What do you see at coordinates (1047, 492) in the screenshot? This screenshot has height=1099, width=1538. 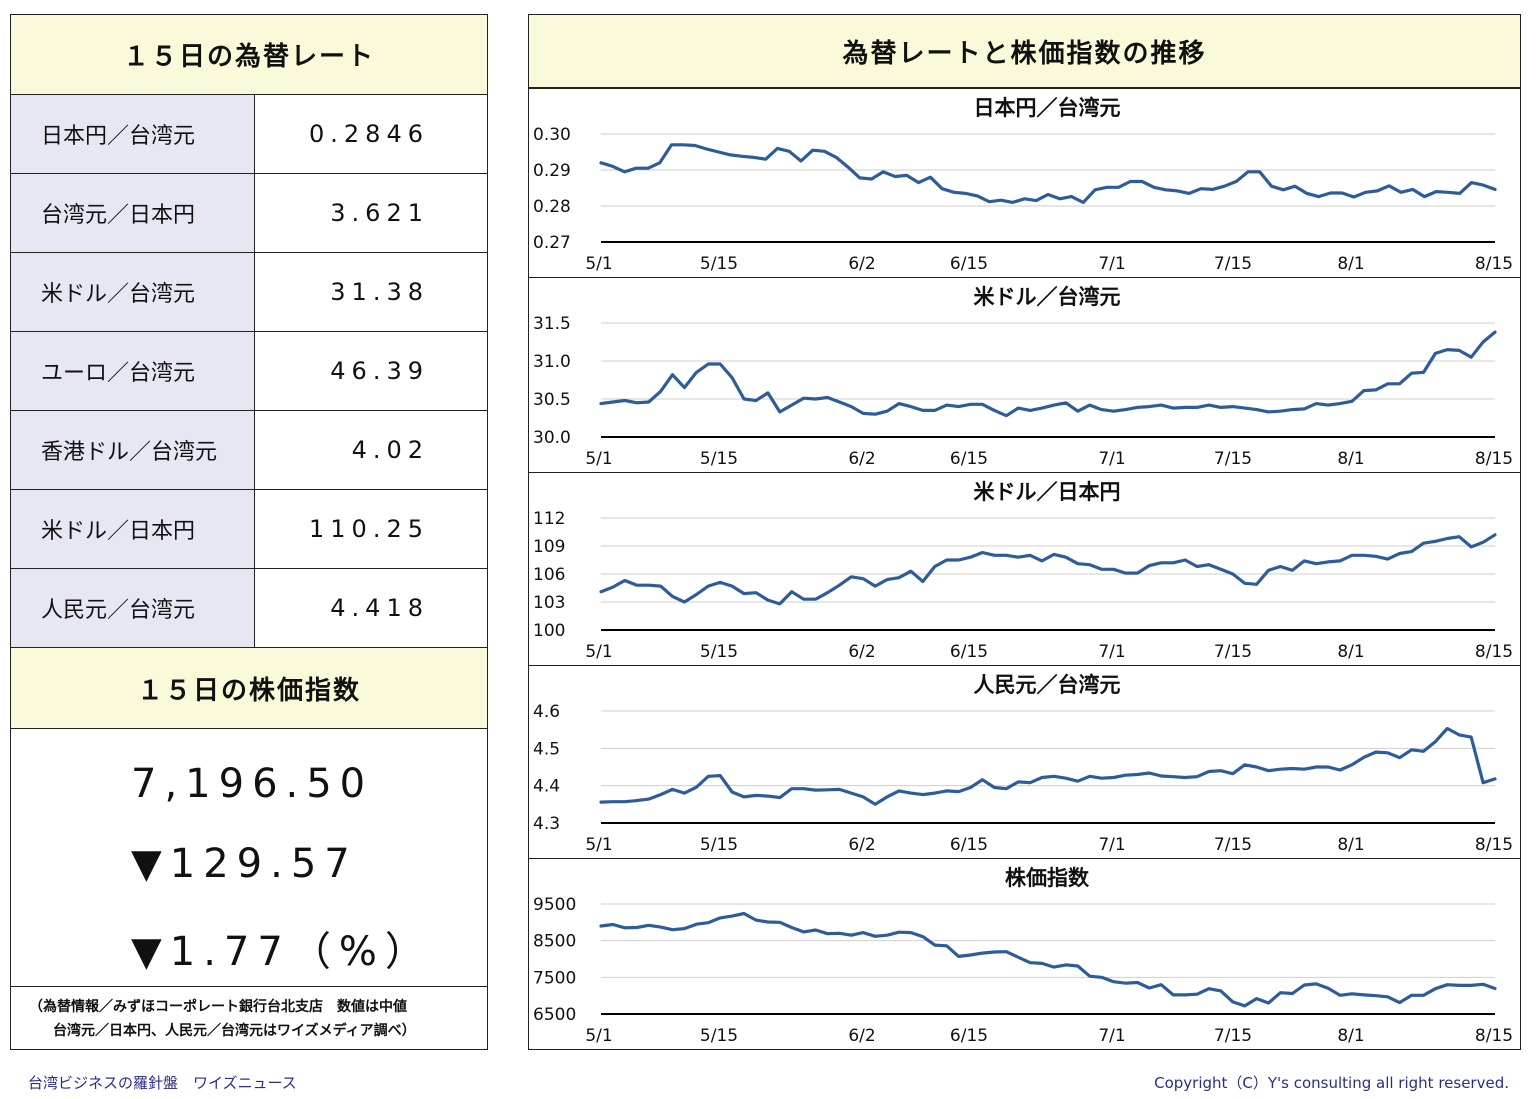 I see `chart-title: 米ドル／日本円` at bounding box center [1047, 492].